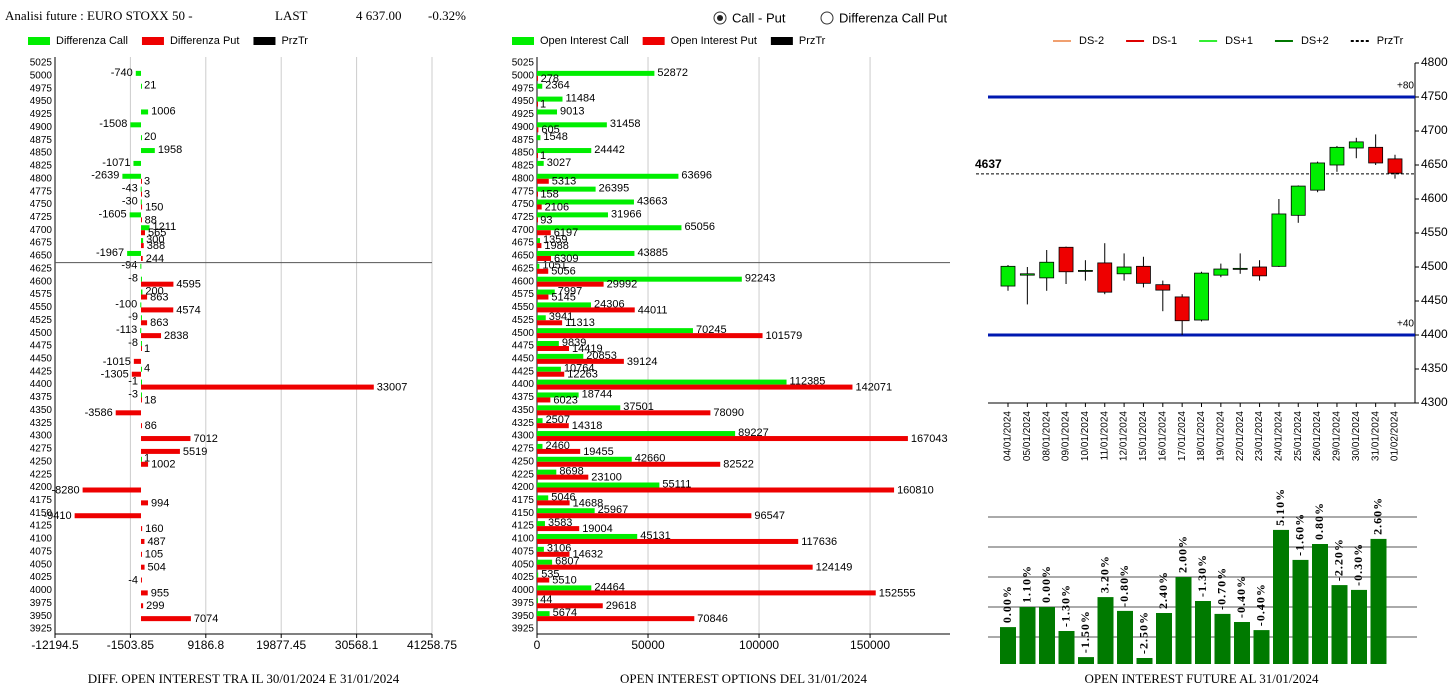 This screenshot has width=1454, height=686. Describe the element at coordinates (41, 307) in the screenshot. I see `y-tick-label: 4550` at that location.